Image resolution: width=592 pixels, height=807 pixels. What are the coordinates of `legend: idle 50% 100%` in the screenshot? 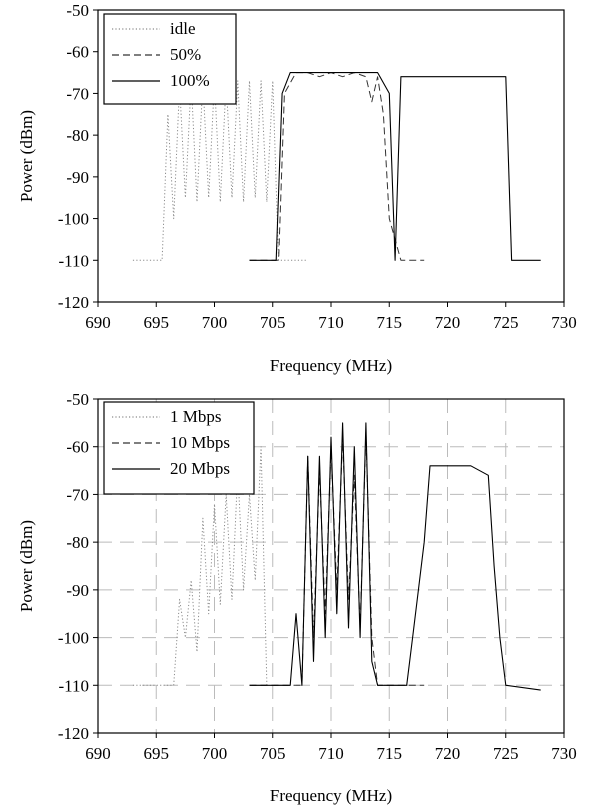 It's located at (170, 59).